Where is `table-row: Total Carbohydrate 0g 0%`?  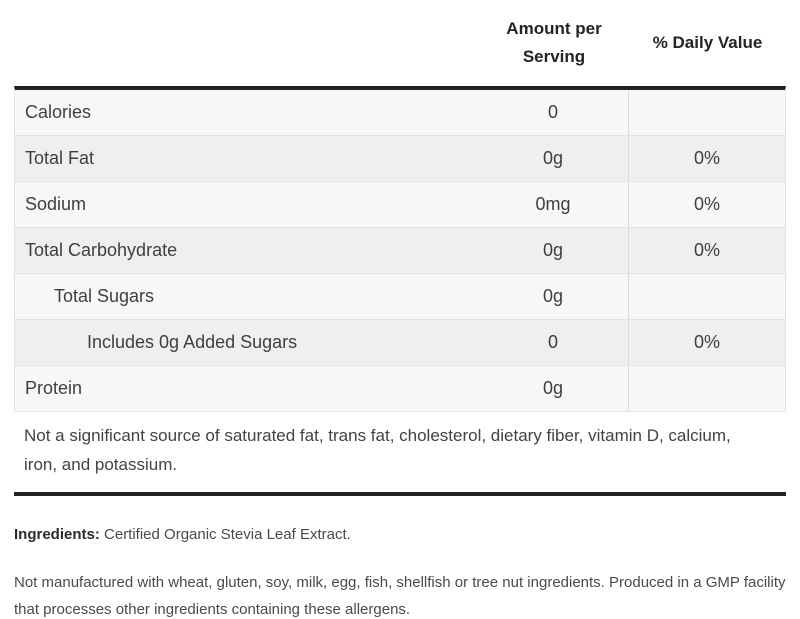 table-row: Total Carbohydrate 0g 0% is located at coordinates (400, 251).